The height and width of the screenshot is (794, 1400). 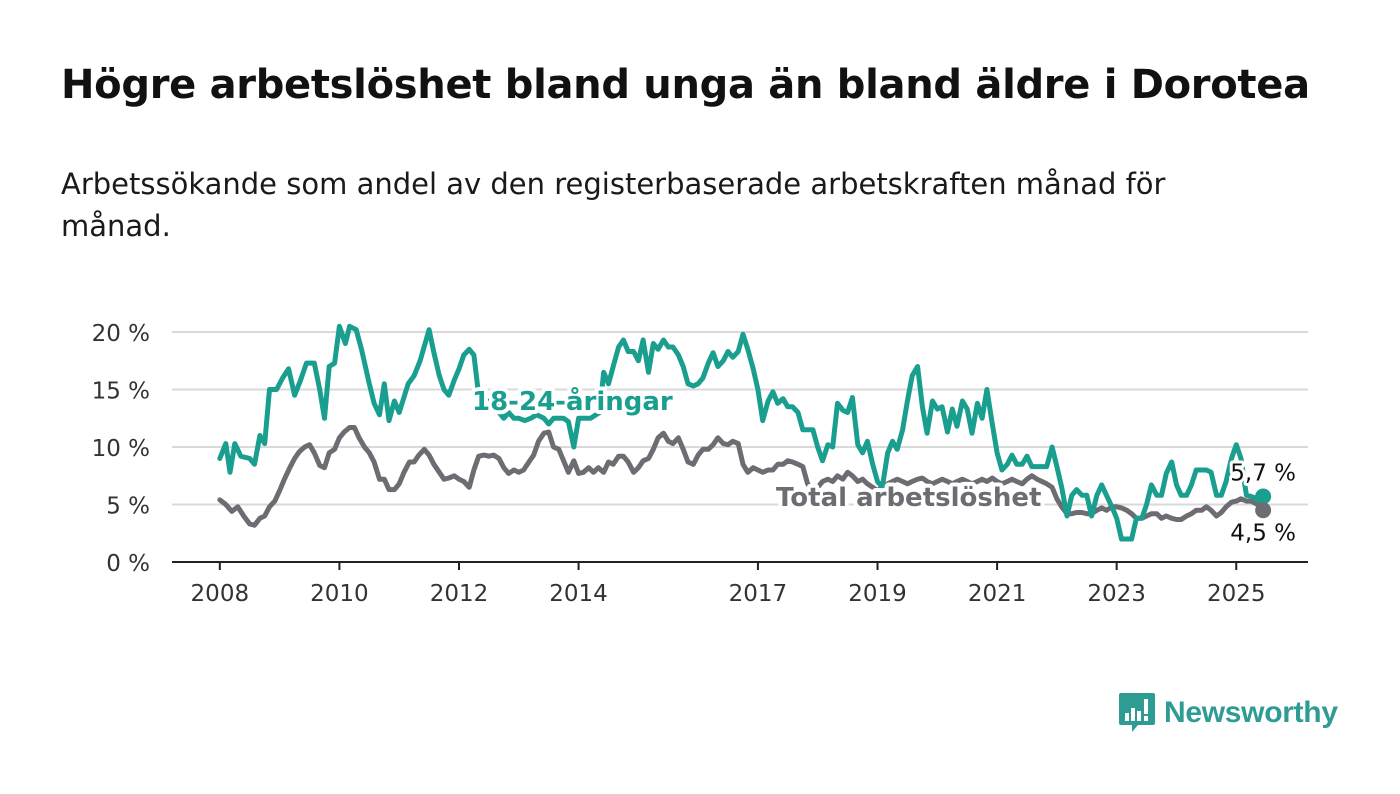 I want to click on logo-text: Newsworthy, so click(x=1251, y=712).